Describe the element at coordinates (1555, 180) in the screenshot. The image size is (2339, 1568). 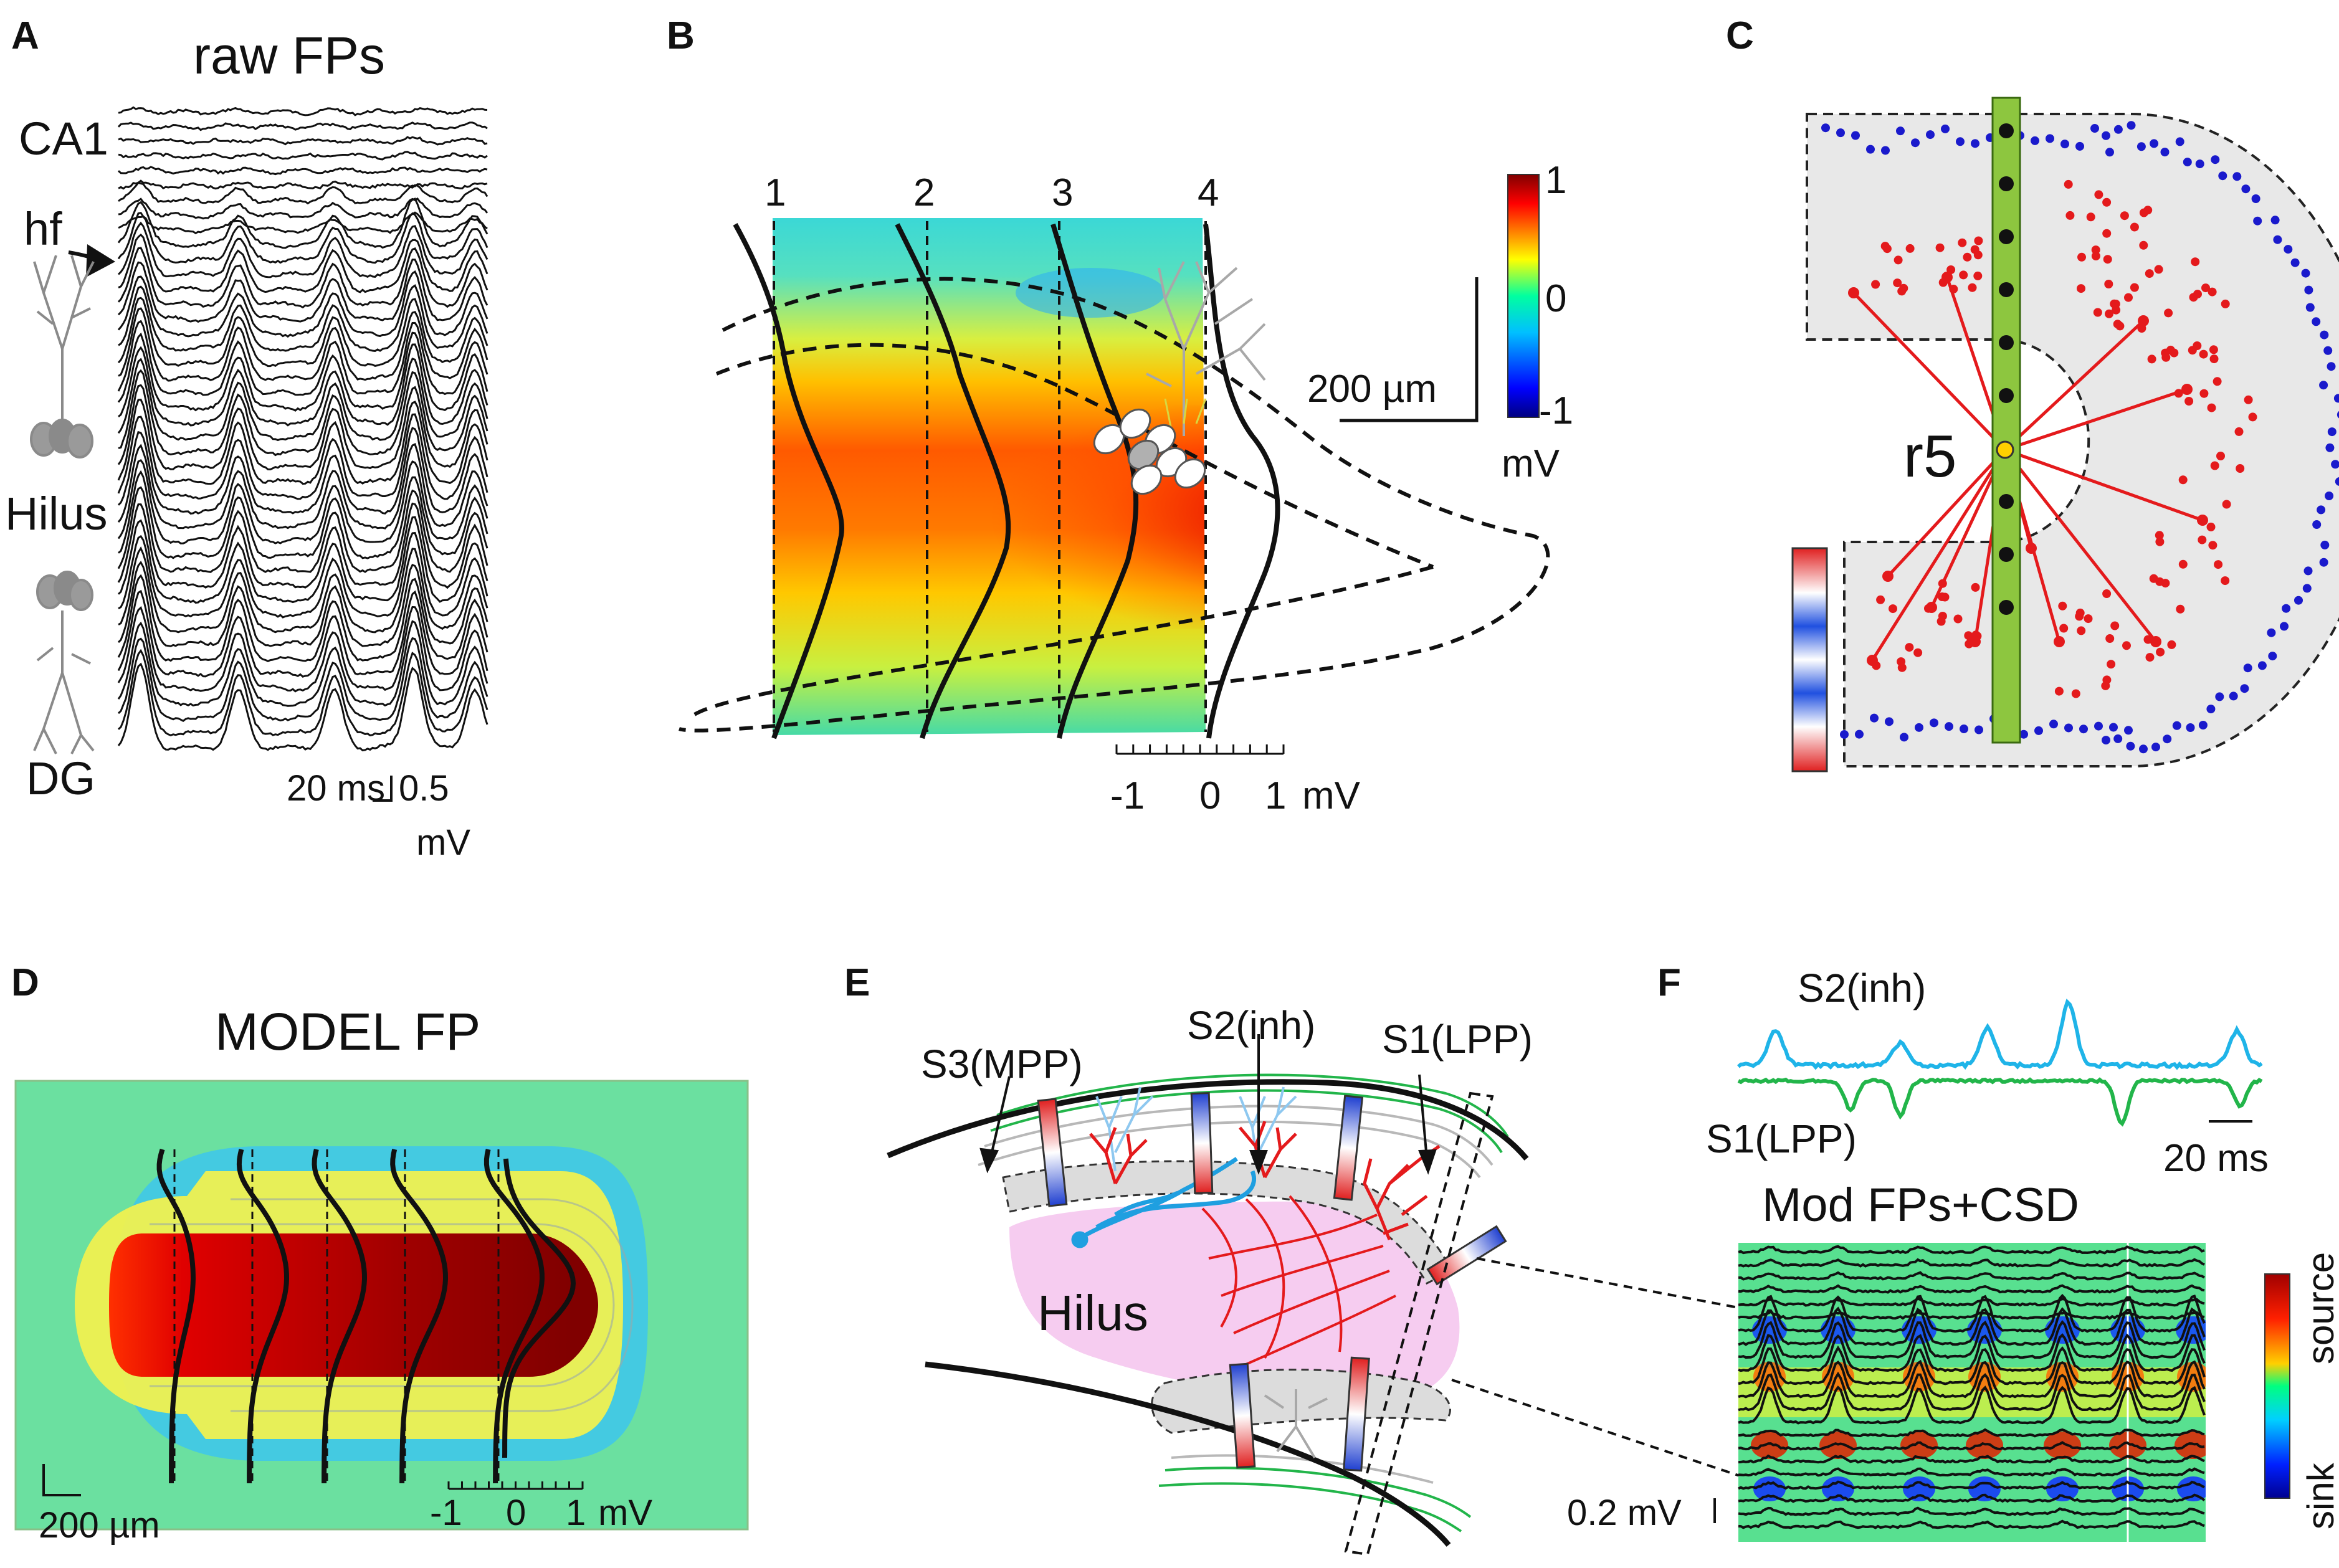
I see `colorbar-tick-max: 1` at that location.